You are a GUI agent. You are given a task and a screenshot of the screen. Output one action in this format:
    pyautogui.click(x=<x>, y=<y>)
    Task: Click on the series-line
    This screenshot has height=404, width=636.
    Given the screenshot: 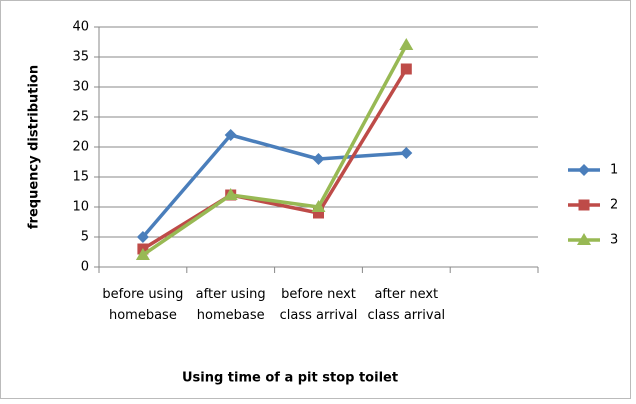 What is the action you would take?
    pyautogui.click(x=274, y=186)
    